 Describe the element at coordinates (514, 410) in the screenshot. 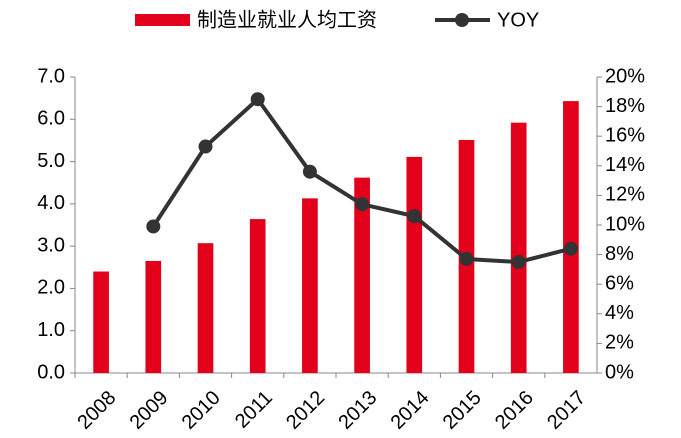

I see `x-tick-label: 2016` at that location.